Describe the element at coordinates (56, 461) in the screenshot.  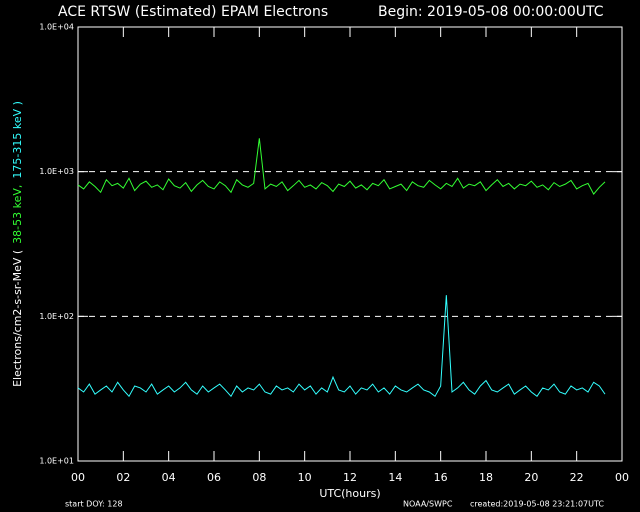
I see `y-tick-label: 1.0E+01` at that location.